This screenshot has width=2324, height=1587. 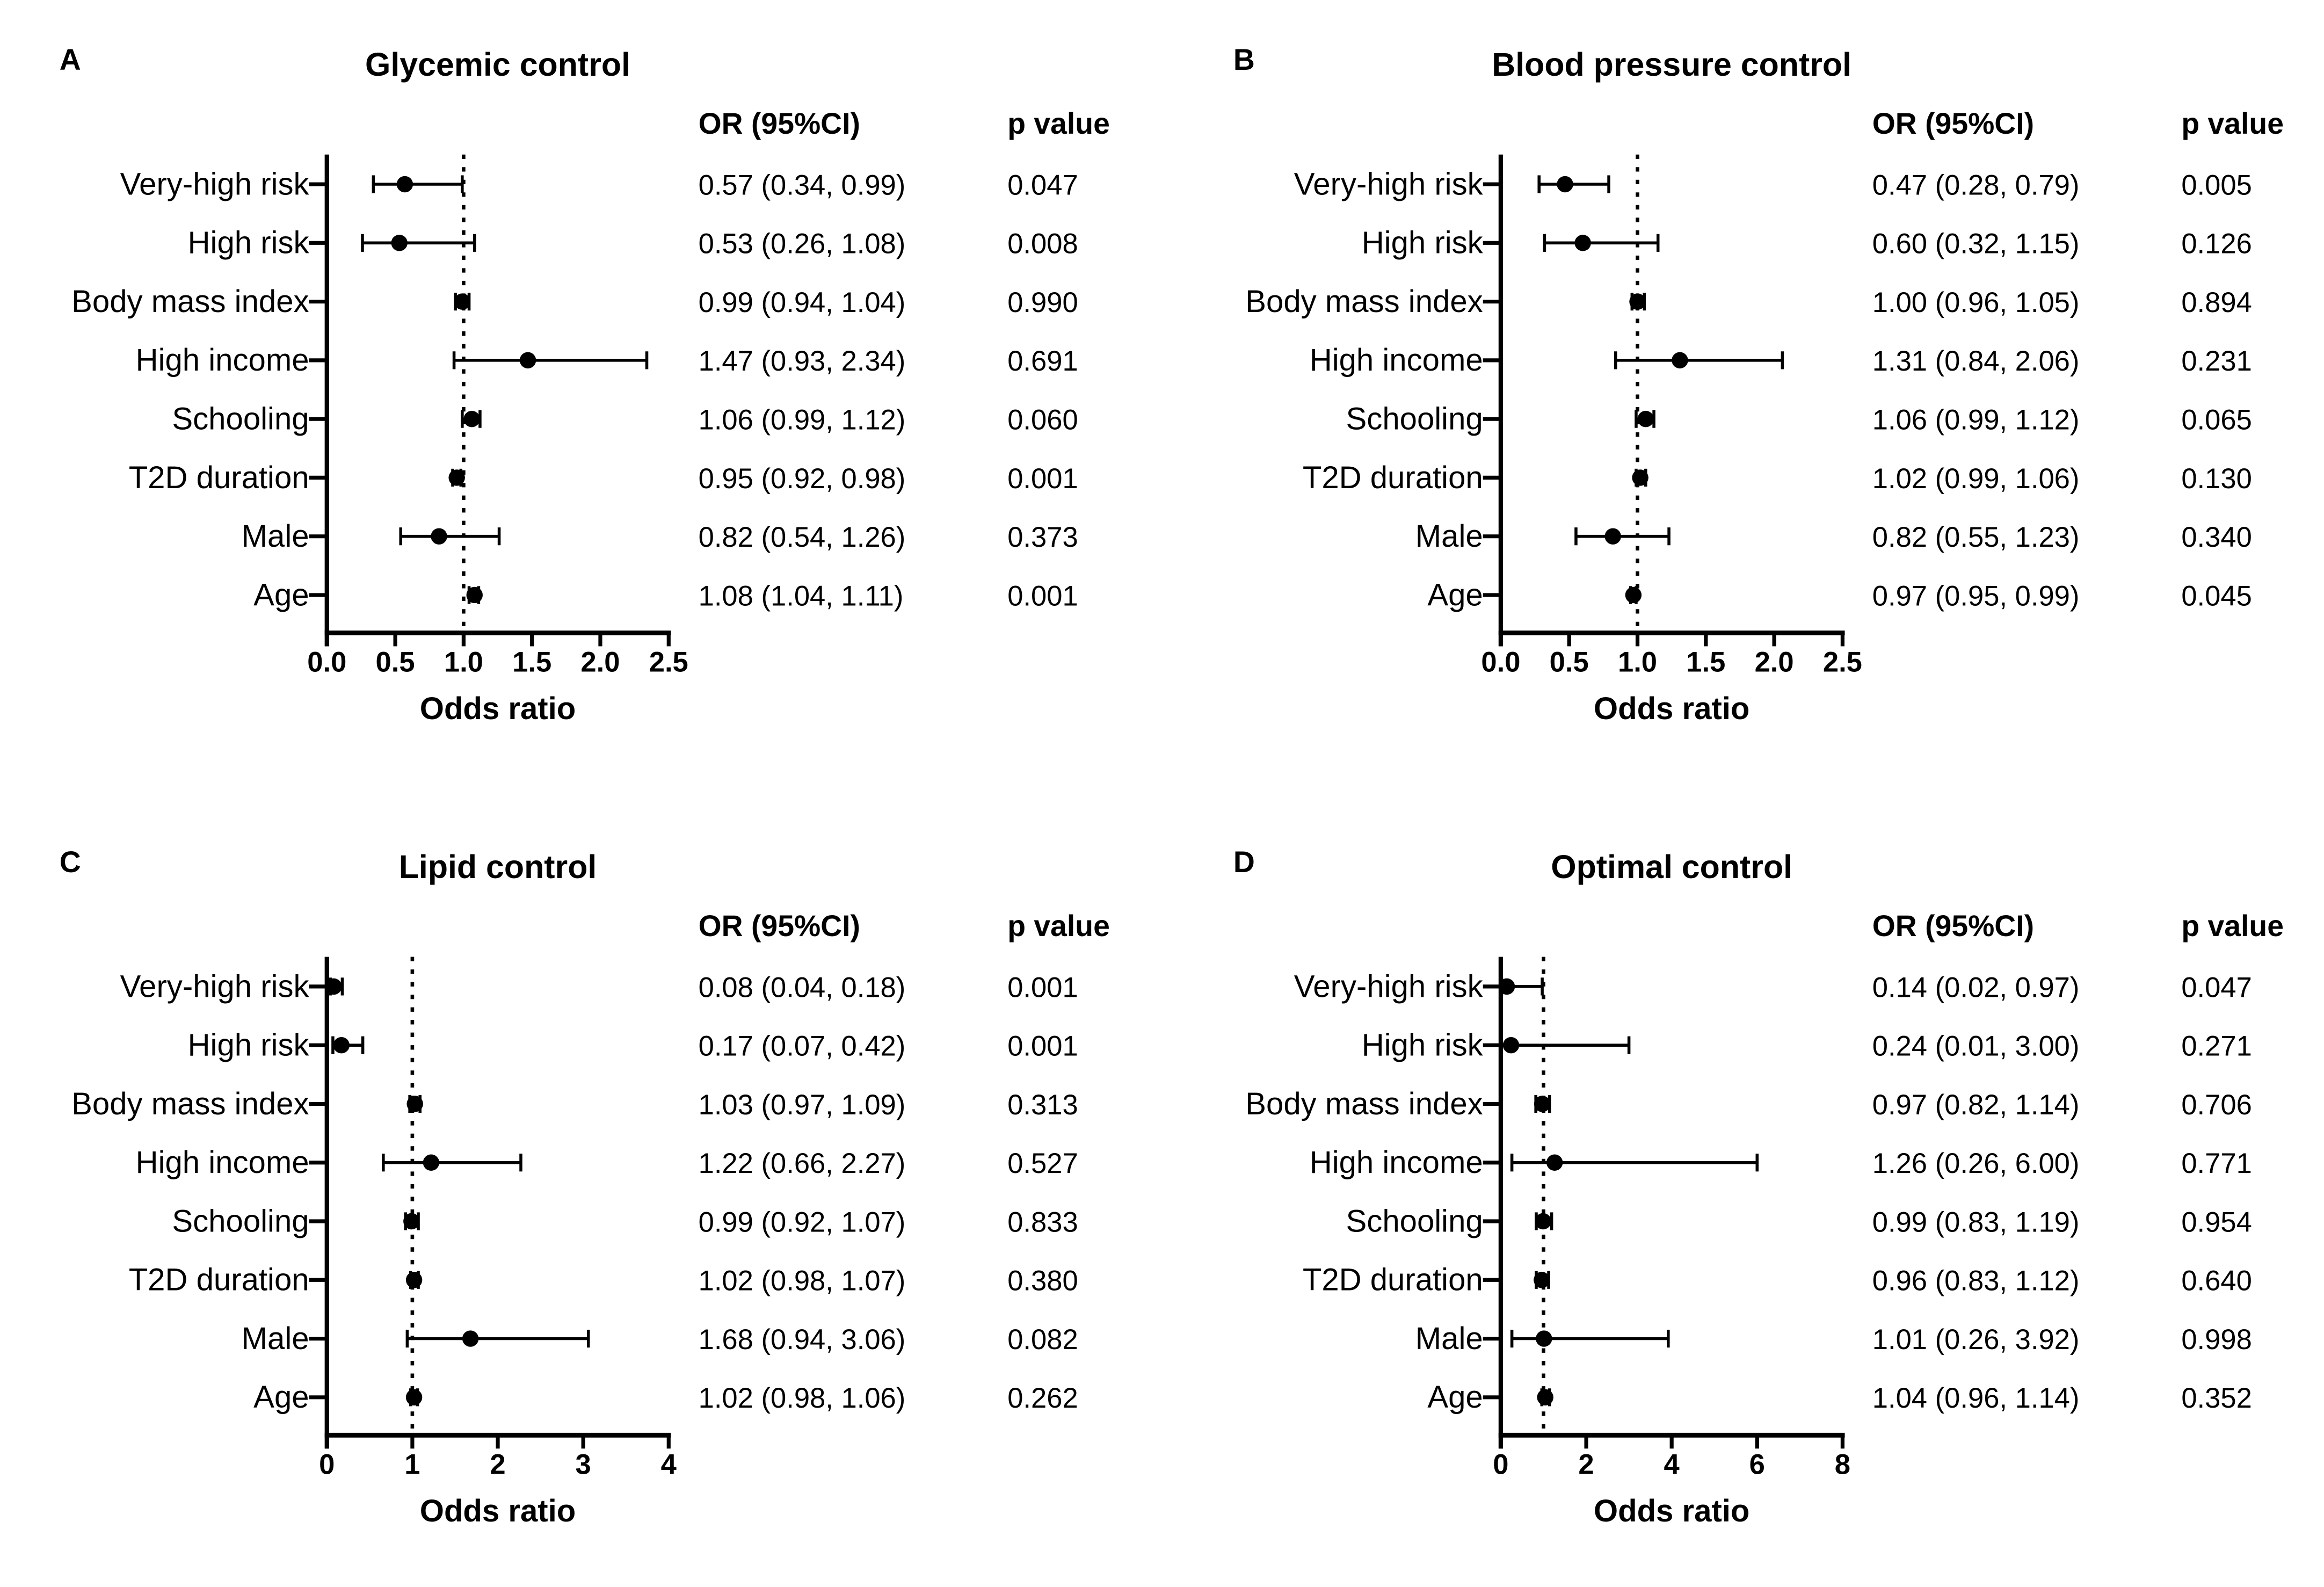 I want to click on or-value: 0.14 (0.02, 0.97), so click(x=1976, y=987).